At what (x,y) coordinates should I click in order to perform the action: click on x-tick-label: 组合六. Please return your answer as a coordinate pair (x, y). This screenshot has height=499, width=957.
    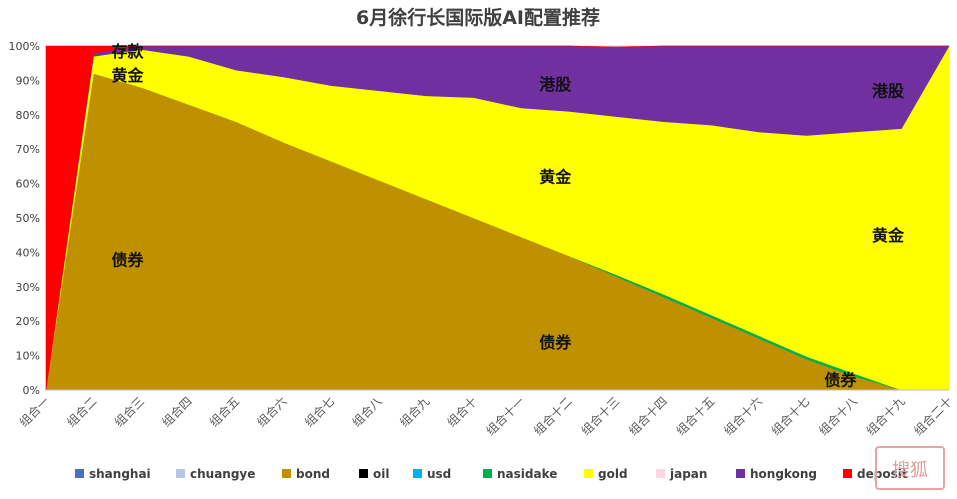
    Looking at the image, I should click on (272, 412).